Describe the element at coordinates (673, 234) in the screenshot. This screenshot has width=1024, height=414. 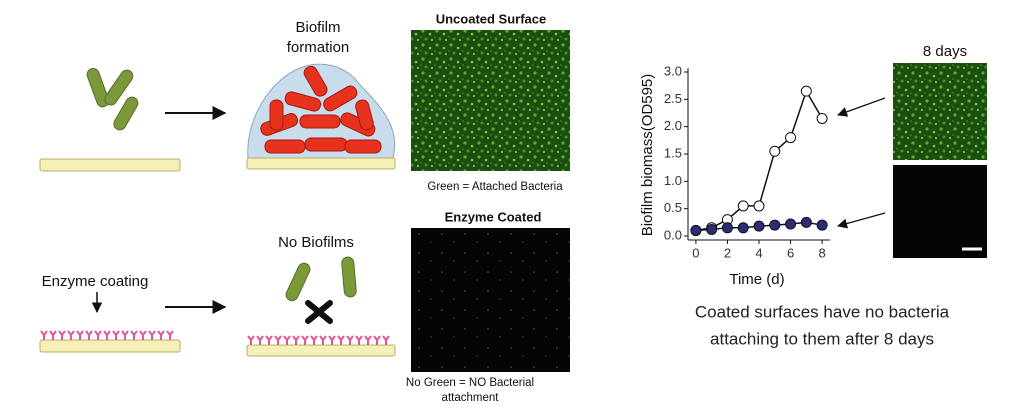
I see `y-tick-label: 0.0` at that location.